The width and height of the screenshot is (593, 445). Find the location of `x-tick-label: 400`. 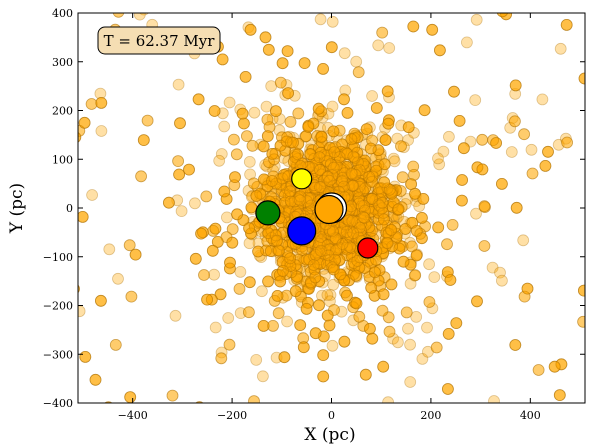

x-tick-label: 400 is located at coordinates (530, 415).